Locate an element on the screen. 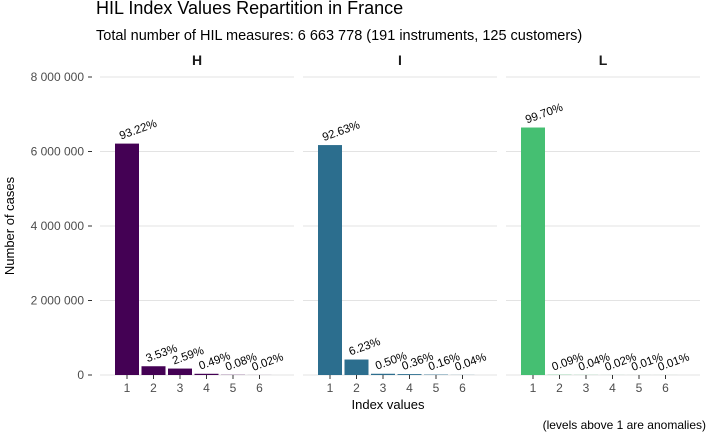  bar-data-label: 92.63% is located at coordinates (341, 131).